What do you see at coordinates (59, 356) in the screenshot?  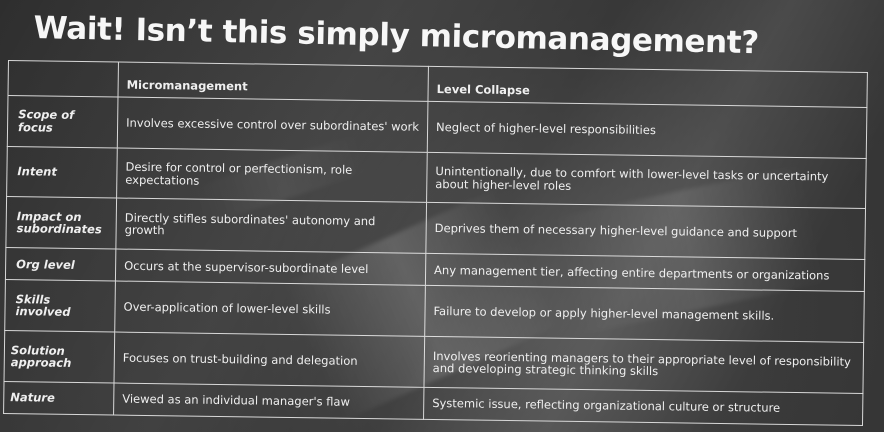 I see `row-label-solution-approach: Solution approach` at bounding box center [59, 356].